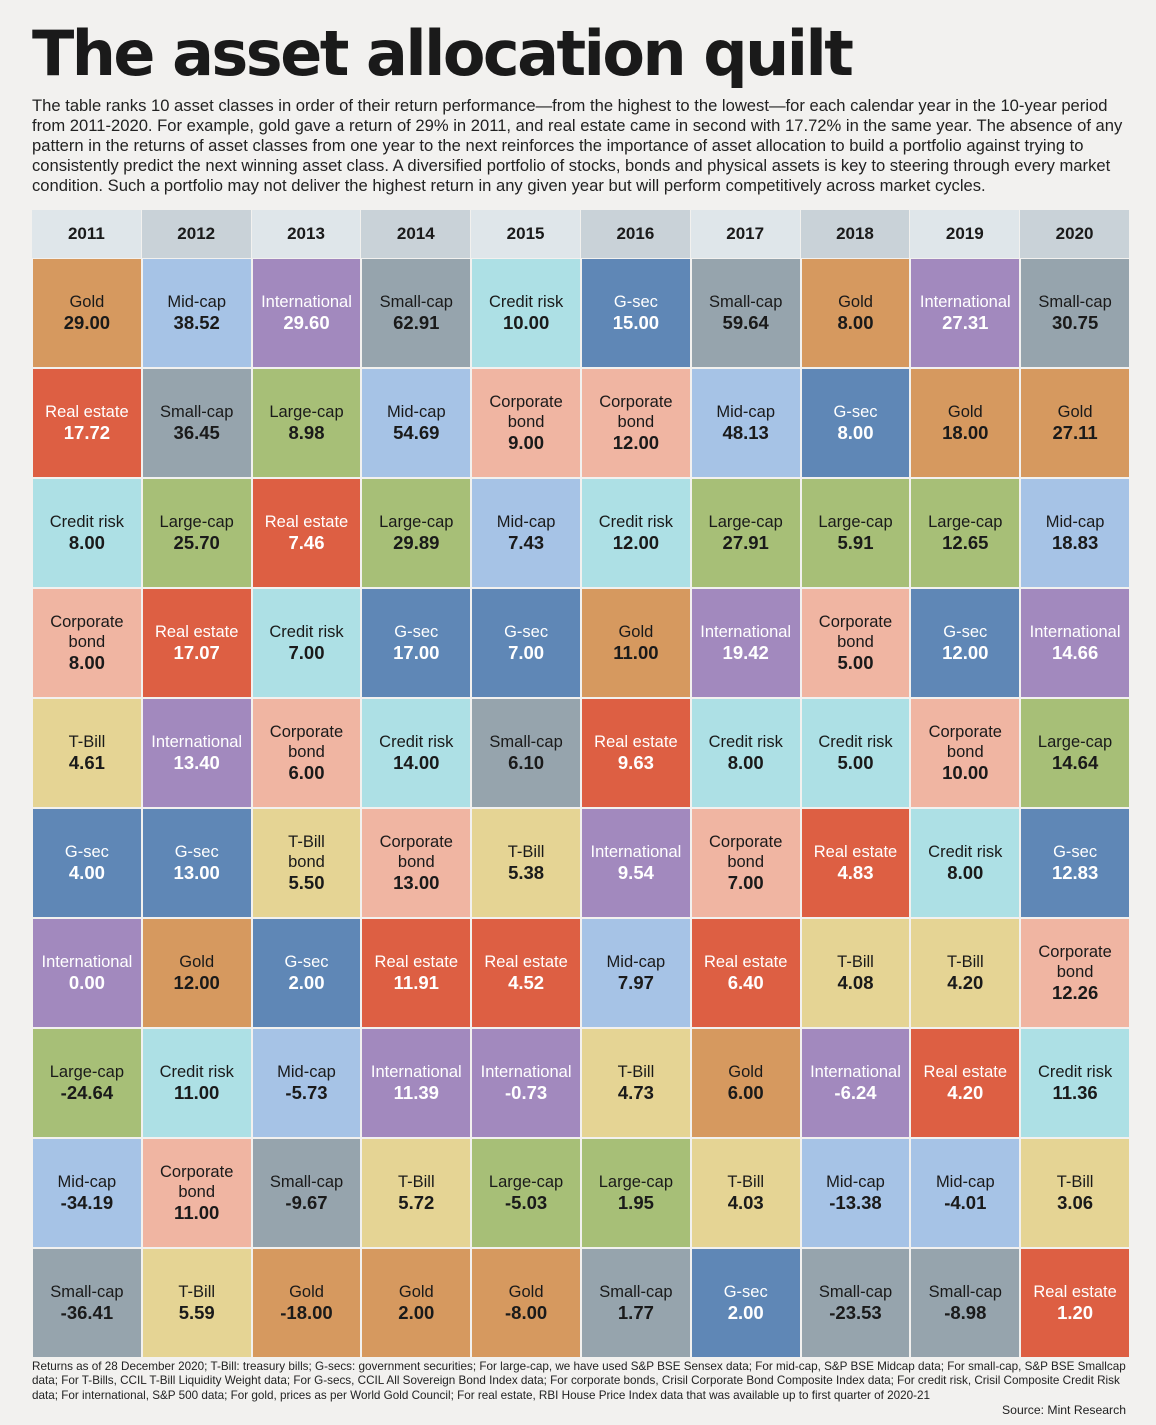 The image size is (1156, 1425). What do you see at coordinates (526, 234) in the screenshot?
I see `year-header-2015: 2015` at bounding box center [526, 234].